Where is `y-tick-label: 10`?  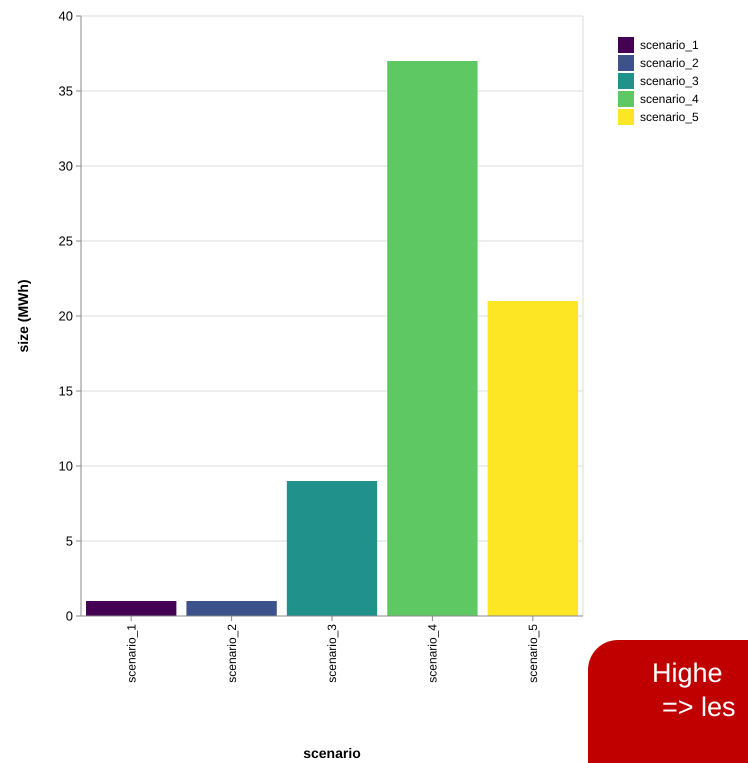
y-tick-label: 10 is located at coordinates (65, 466).